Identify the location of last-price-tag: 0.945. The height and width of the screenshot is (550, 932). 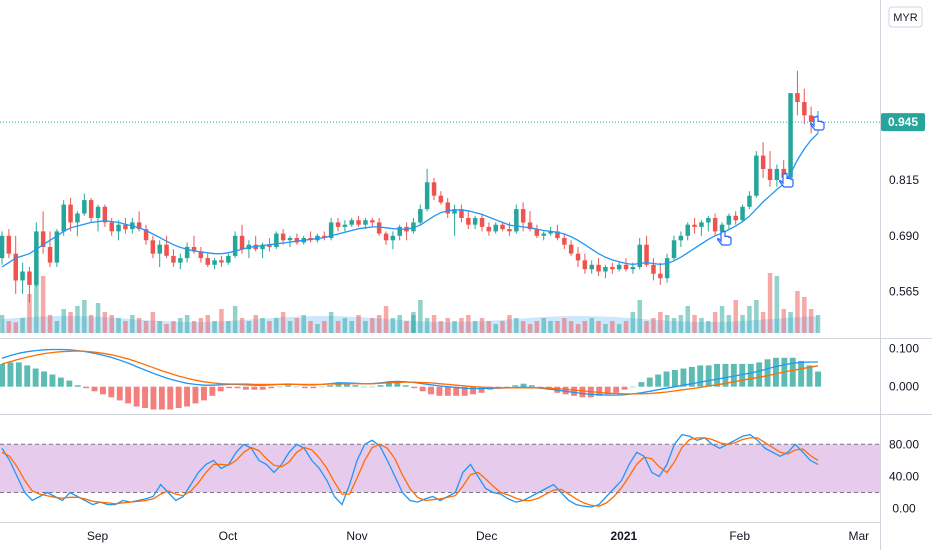
(903, 122).